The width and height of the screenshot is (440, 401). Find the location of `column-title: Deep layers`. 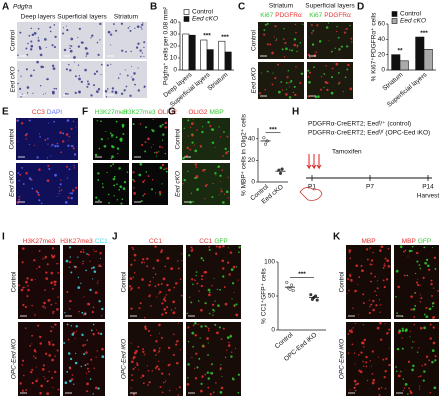

column-title: Deep layers is located at coordinates (38, 17).